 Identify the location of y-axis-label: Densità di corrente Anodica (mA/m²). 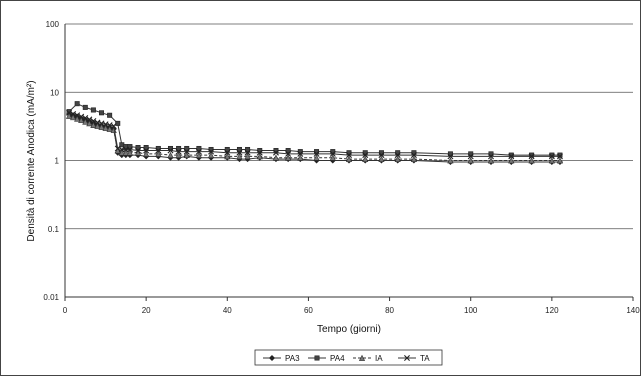
(31, 160).